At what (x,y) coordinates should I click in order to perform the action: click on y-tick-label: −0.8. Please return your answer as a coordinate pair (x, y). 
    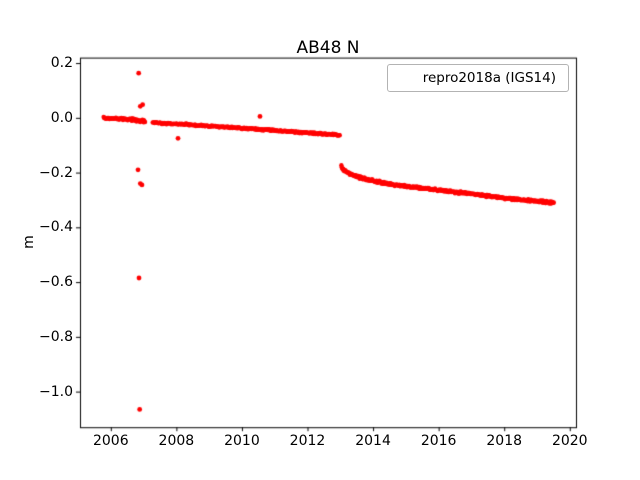
    Looking at the image, I should click on (56, 336).